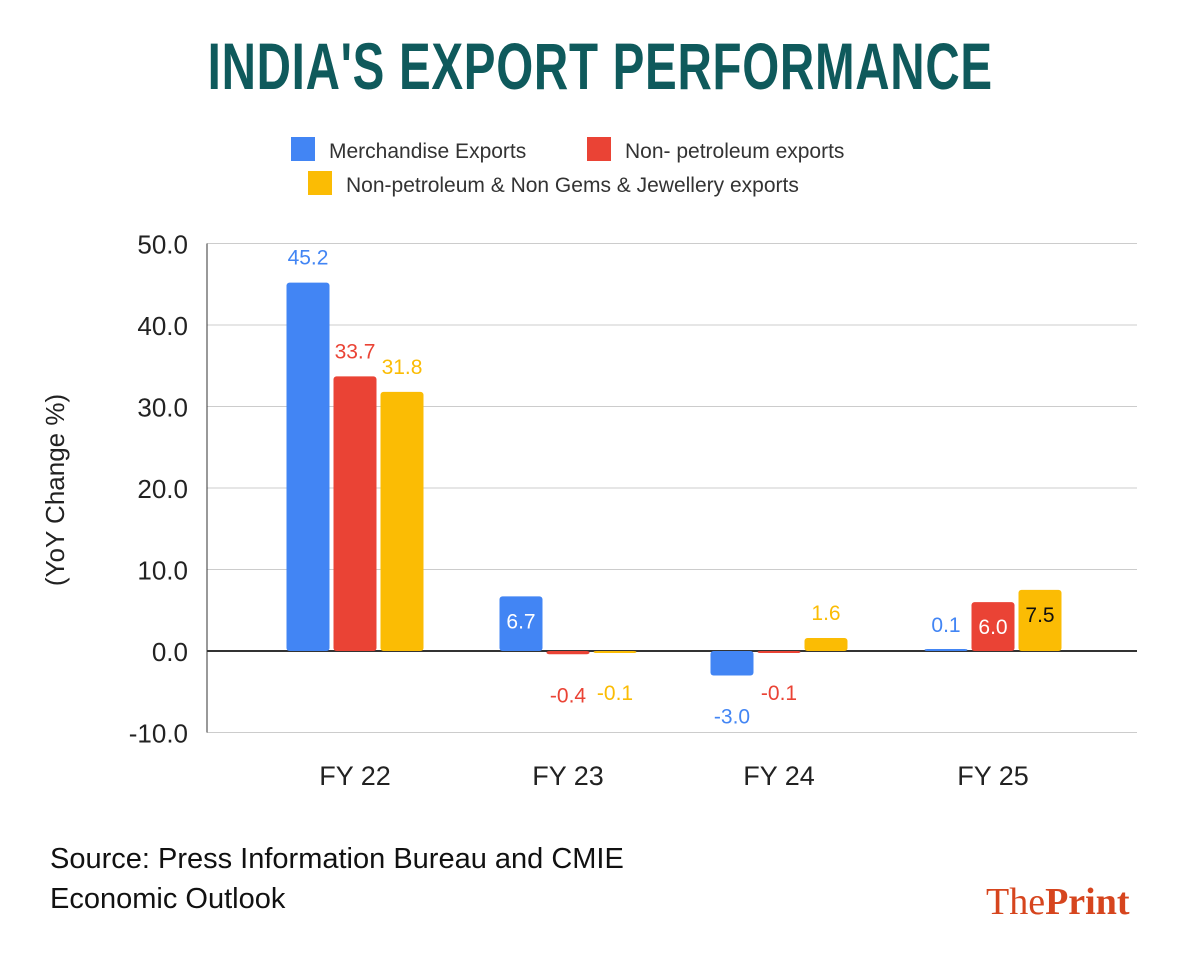 Image resolution: width=1200 pixels, height=963 pixels. What do you see at coordinates (308, 258) in the screenshot?
I see `data-label: 45.2` at bounding box center [308, 258].